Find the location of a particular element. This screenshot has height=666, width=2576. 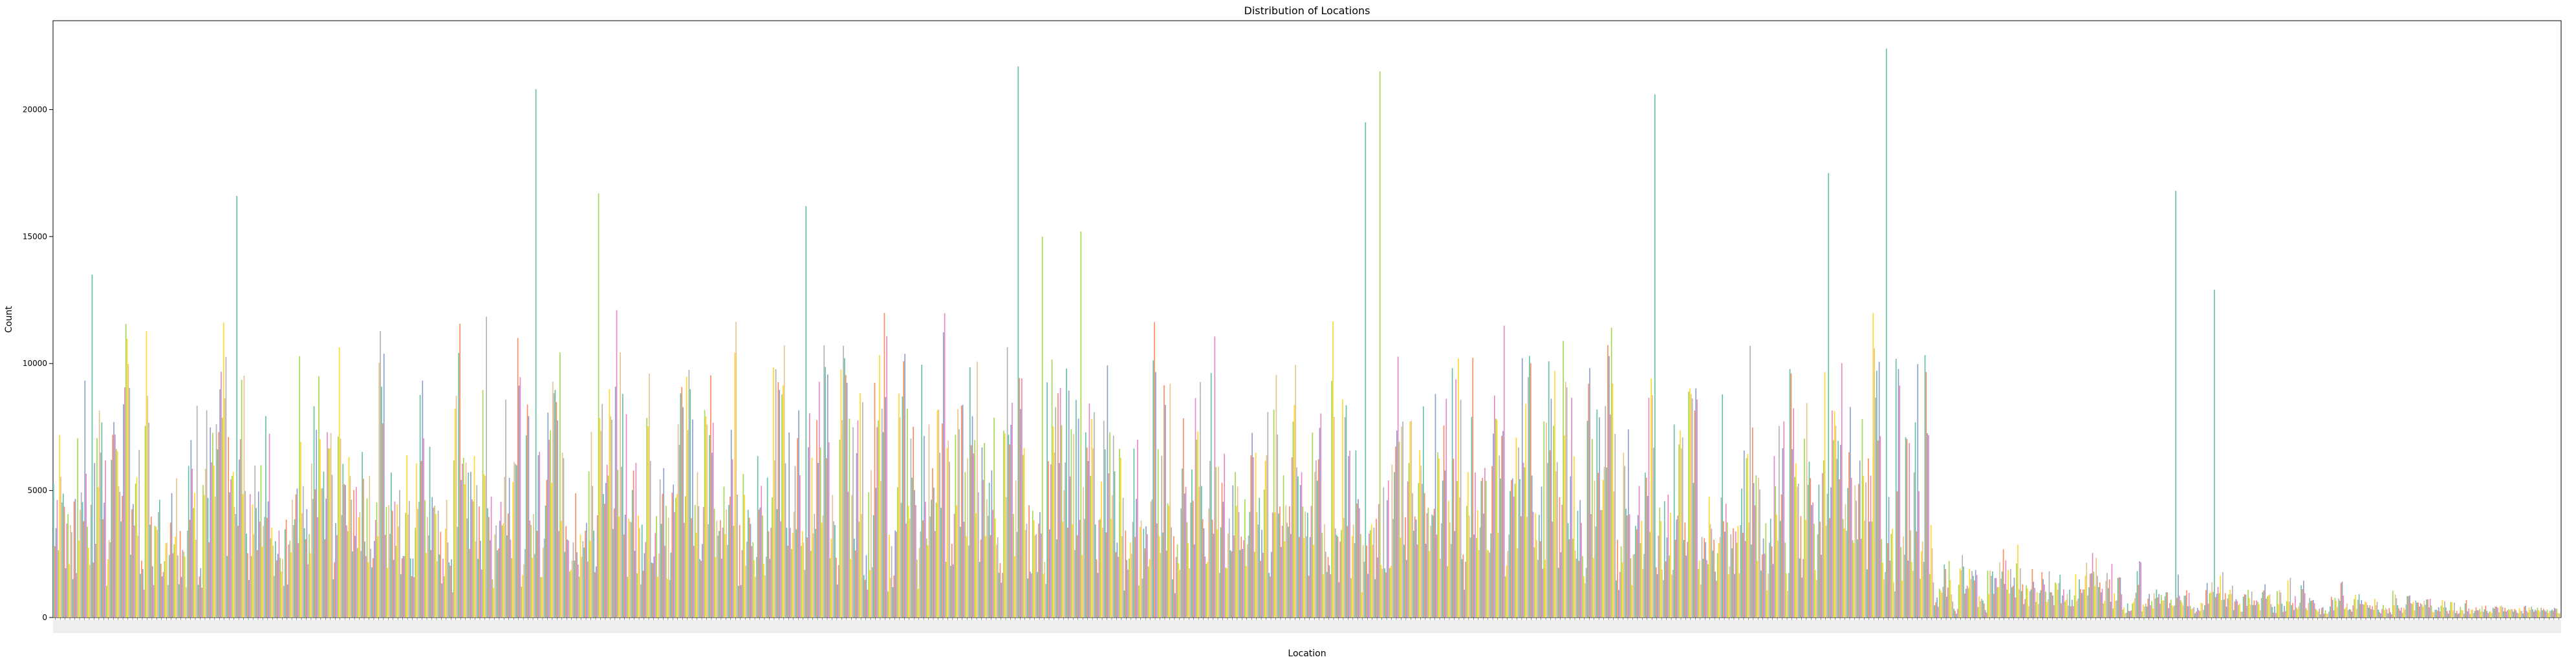

y-tick-label: 15000 is located at coordinates (35, 236).